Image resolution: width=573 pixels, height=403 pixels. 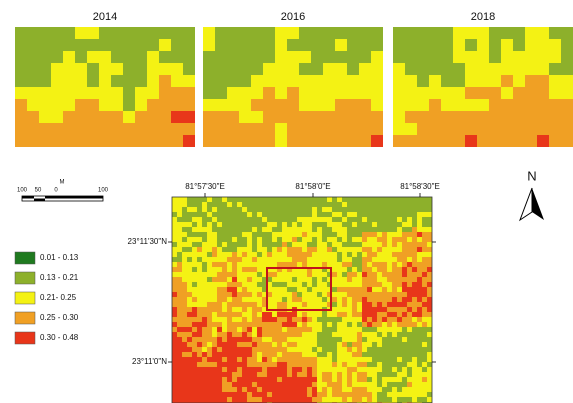 What do you see at coordinates (22, 191) in the screenshot?
I see `scale-label: 100` at bounding box center [22, 191].